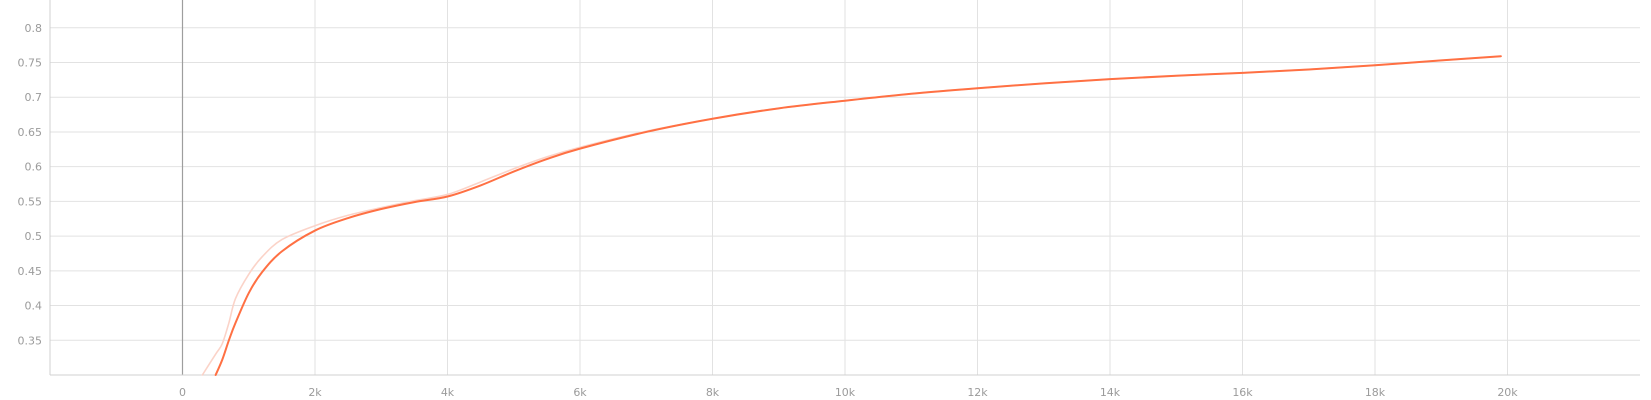  I want to click on x-tick-label: 18k, so click(1375, 392).